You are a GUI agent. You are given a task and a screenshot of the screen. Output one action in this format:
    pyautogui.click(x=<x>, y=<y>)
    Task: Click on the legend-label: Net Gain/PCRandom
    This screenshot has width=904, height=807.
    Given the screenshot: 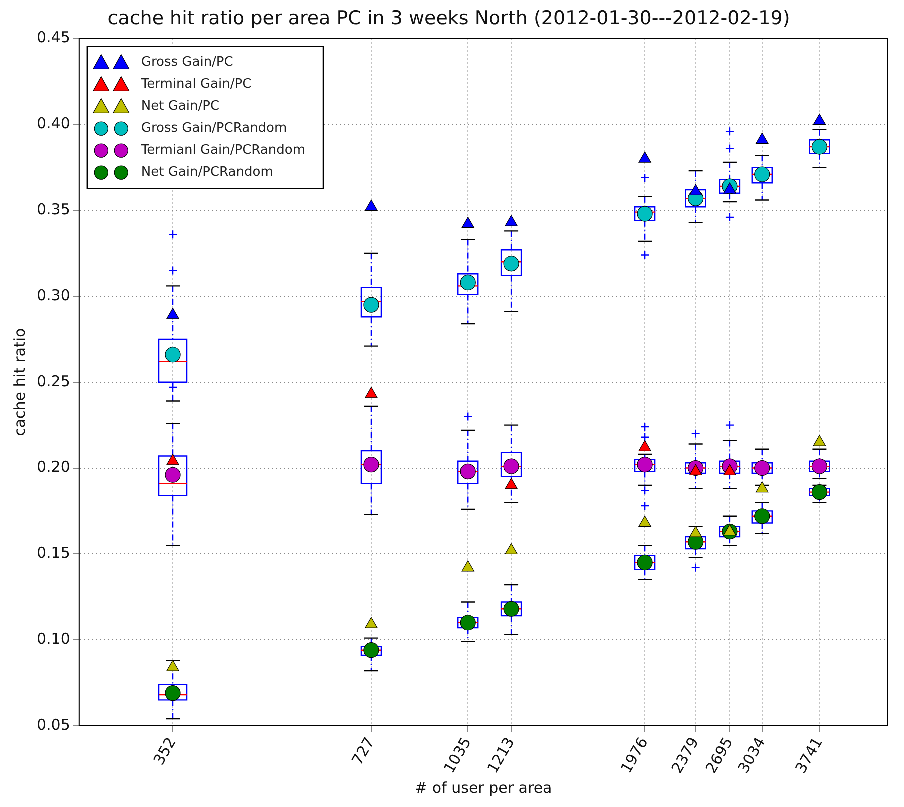 What is the action you would take?
    pyautogui.click(x=207, y=172)
    